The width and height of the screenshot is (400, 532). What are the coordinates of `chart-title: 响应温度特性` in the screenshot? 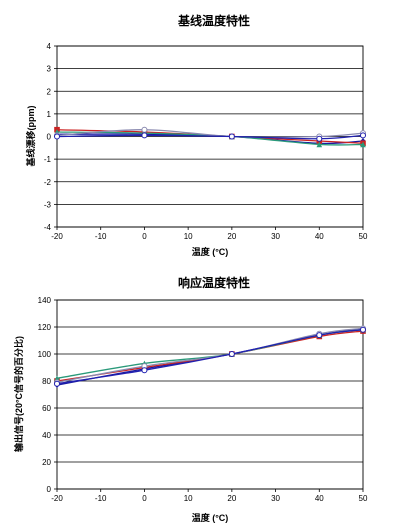 It's located at (214, 282).